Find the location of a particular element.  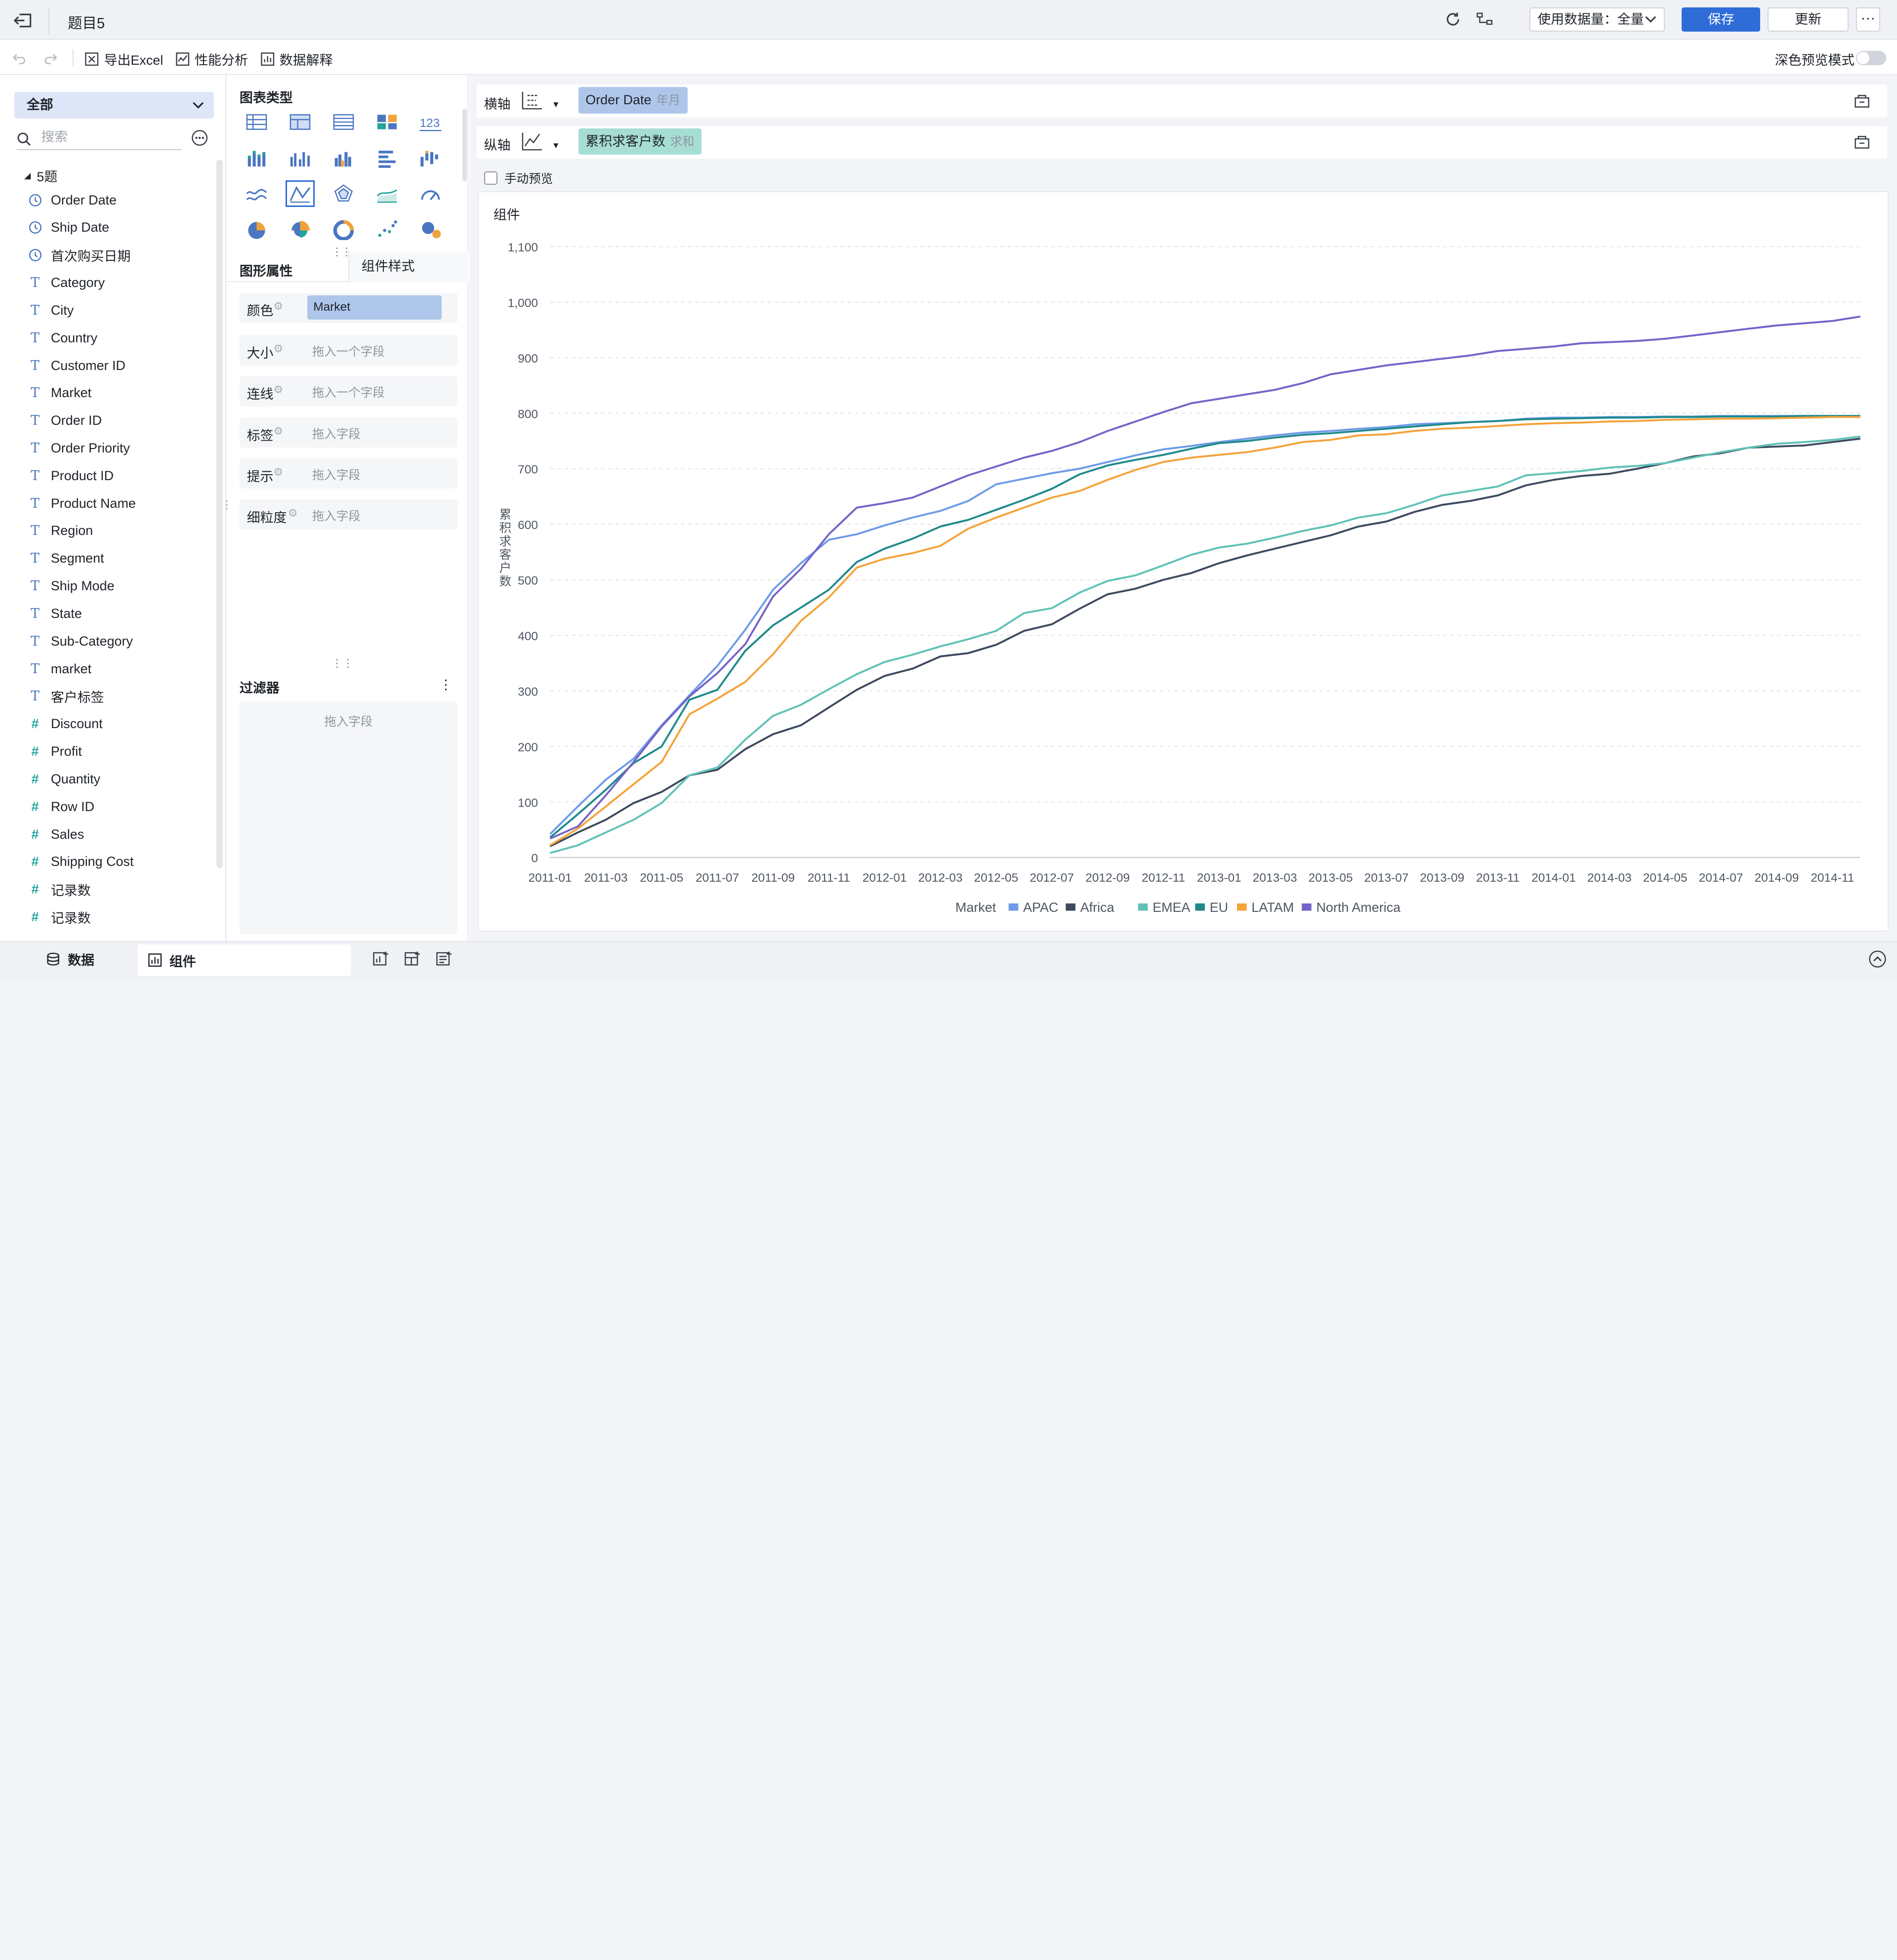

chart-type-detail-table is located at coordinates (343, 122).